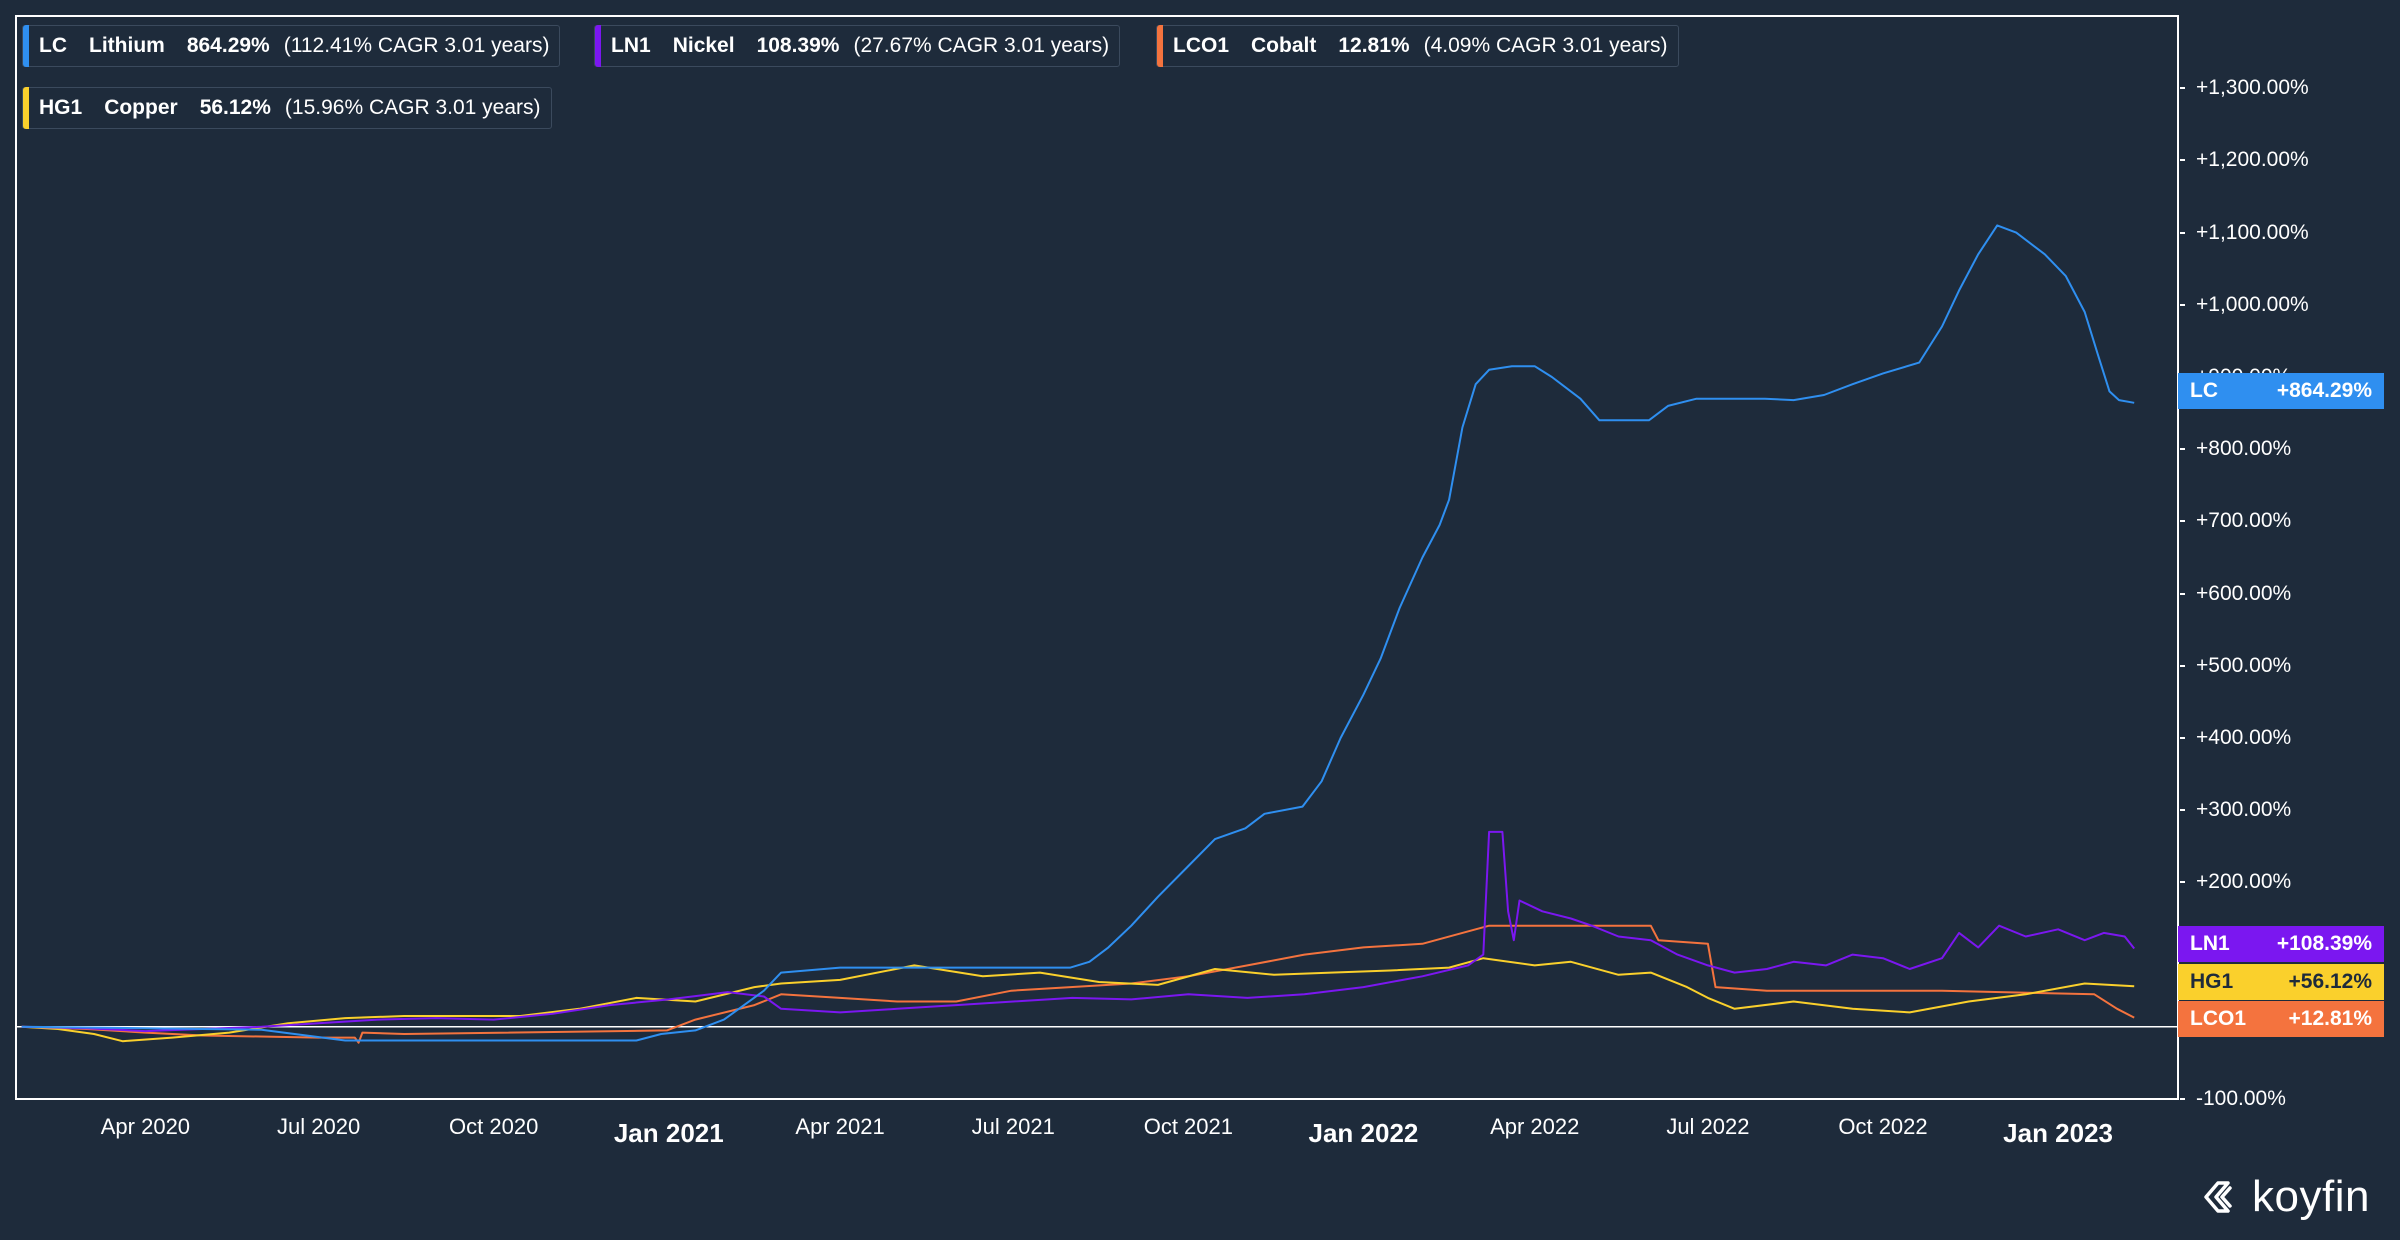 The image size is (2400, 1240). Describe the element at coordinates (1188, 1126) in the screenshot. I see `x-tick-label: Oct 2021` at that location.